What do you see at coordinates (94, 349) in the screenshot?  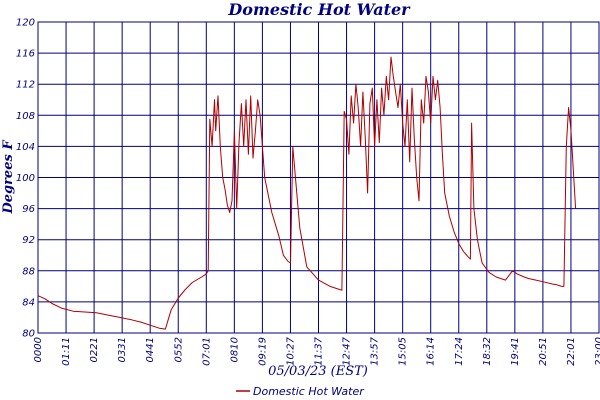 I see `x-tick-label: 0221` at bounding box center [94, 349].